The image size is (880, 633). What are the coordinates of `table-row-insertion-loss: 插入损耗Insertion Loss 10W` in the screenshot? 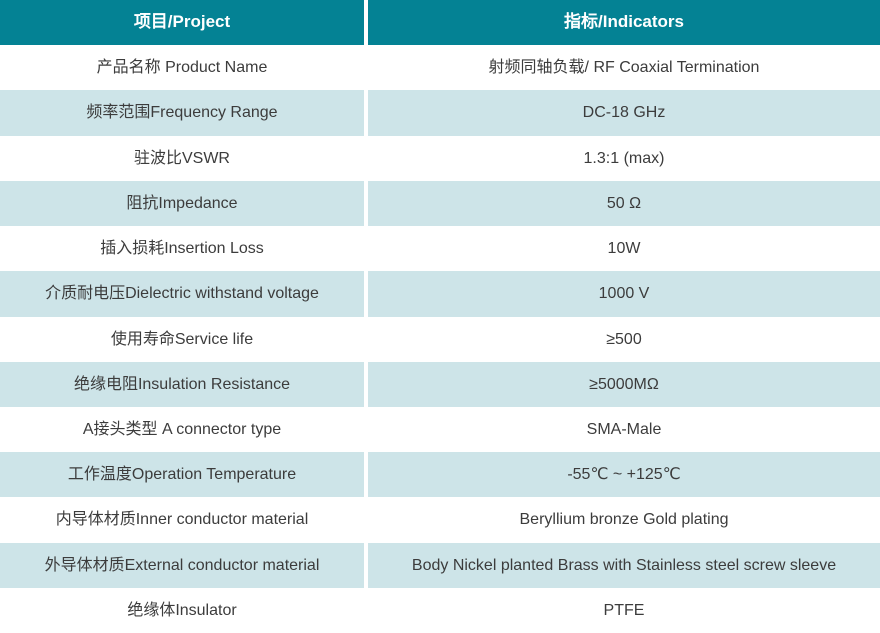 It's located at (440, 249).